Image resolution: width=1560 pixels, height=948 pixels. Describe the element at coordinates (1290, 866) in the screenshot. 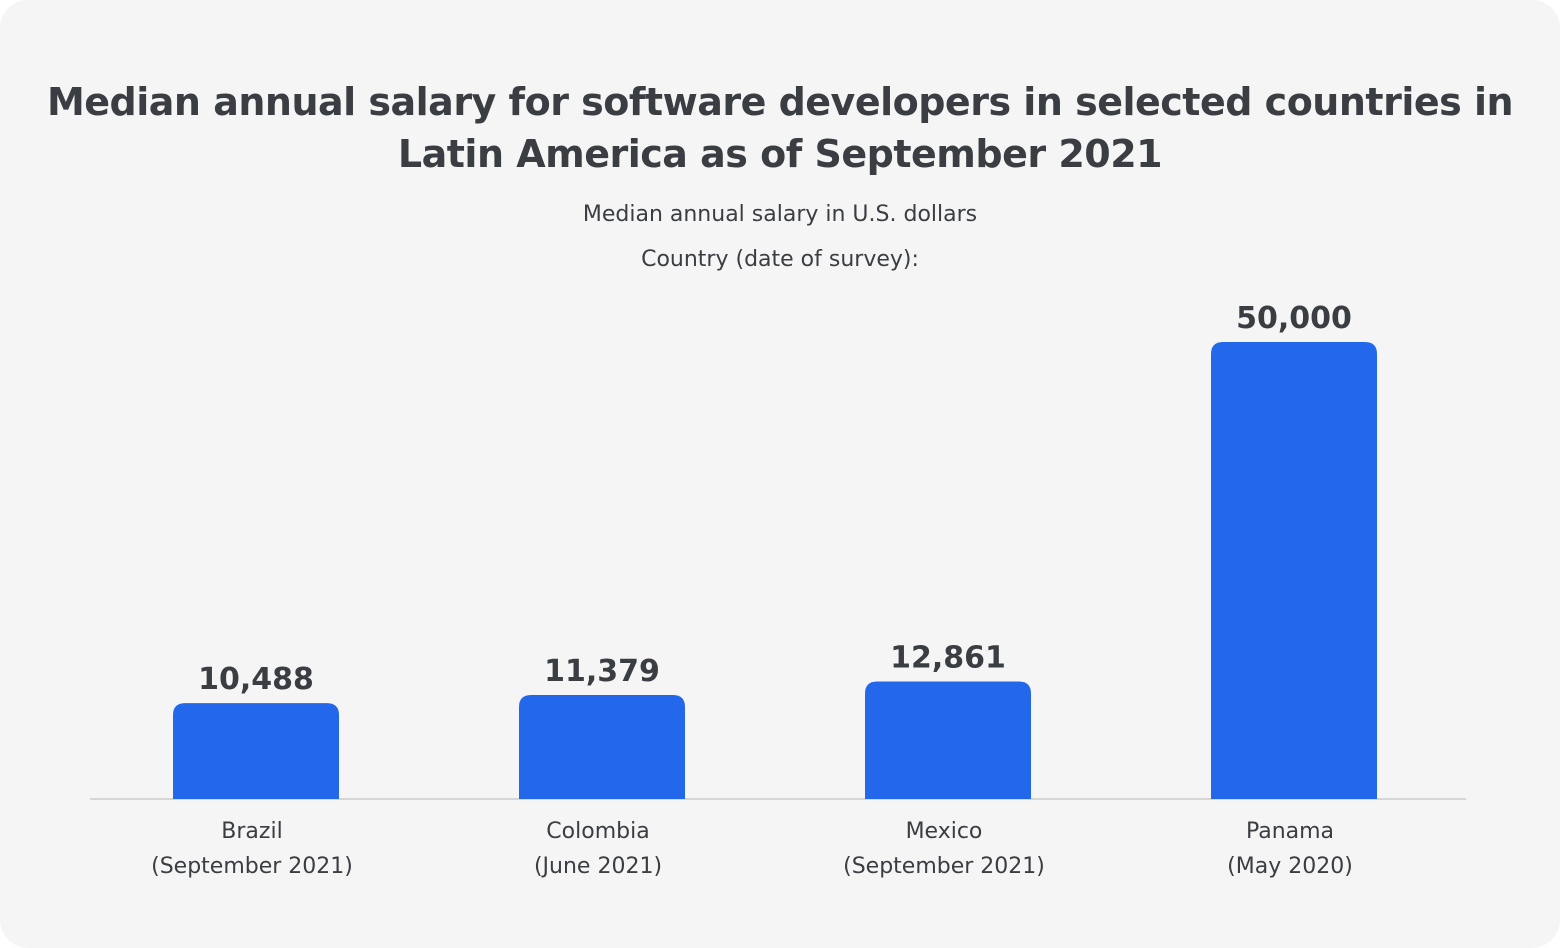

I see `x-tick-label: (May 2020)` at that location.